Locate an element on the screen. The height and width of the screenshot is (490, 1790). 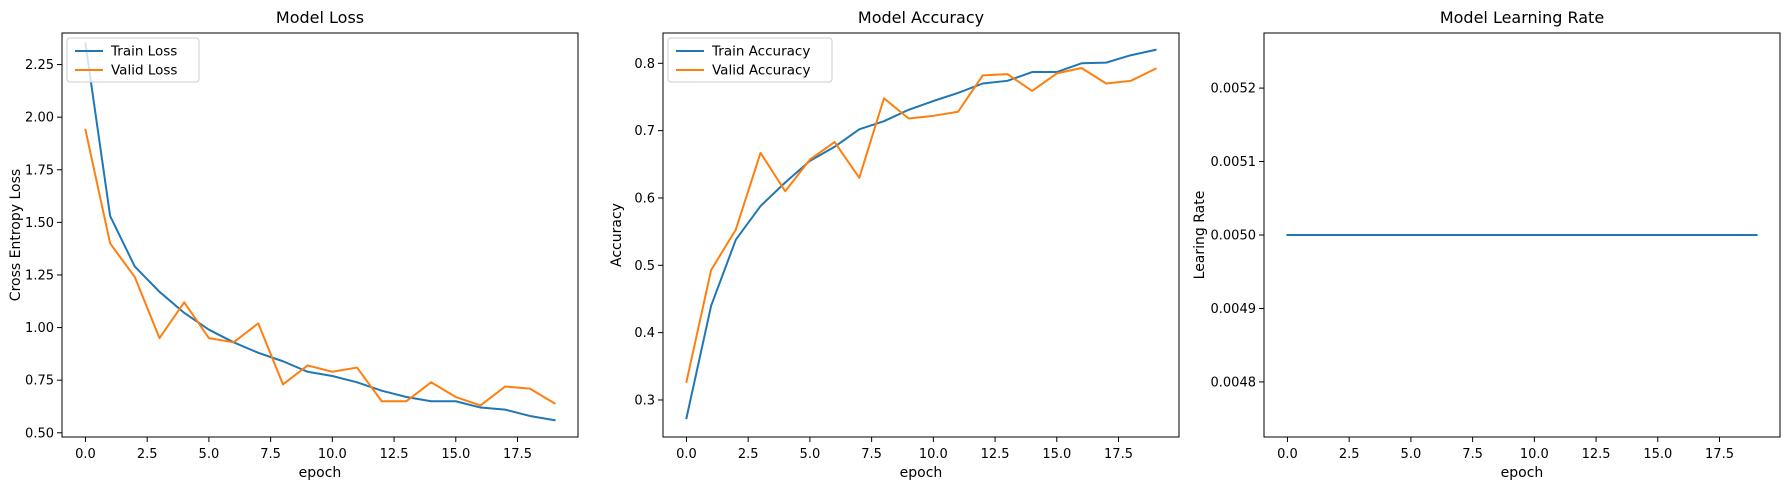
legend-box is located at coordinates (750, 60).